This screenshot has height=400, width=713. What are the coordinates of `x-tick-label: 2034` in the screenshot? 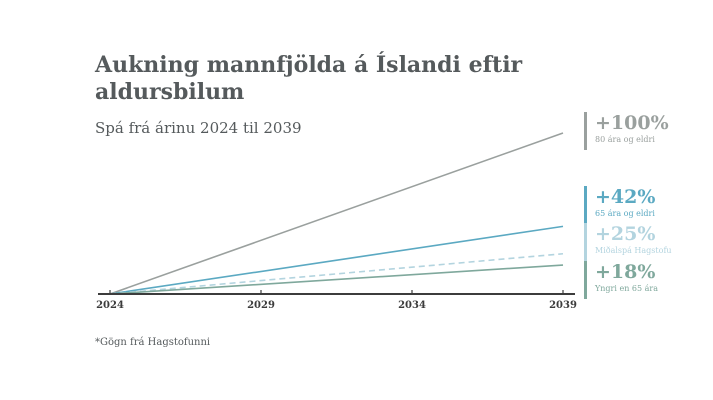 It's located at (412, 305).